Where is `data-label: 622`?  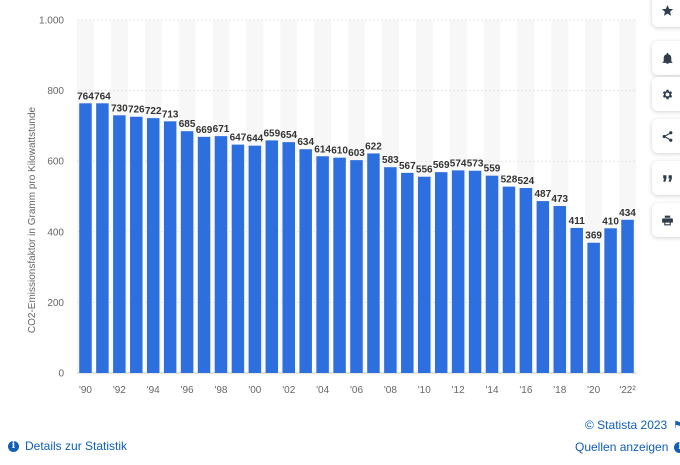
data-label: 622 is located at coordinates (373, 146).